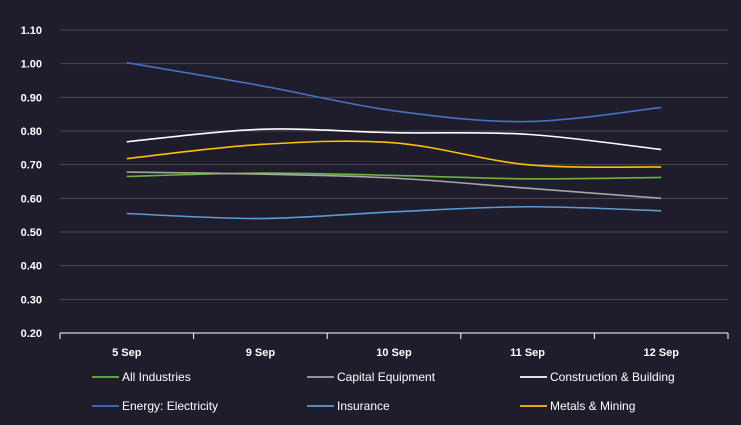  Describe the element at coordinates (170, 406) in the screenshot. I see `legend-label-energy-electricity: Energy: Electricity` at that location.